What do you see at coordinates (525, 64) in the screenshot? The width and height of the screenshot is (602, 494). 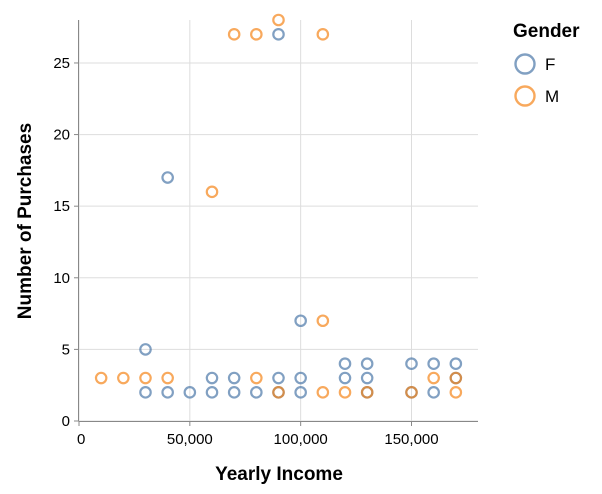 I see `legend-symbol-f` at bounding box center [525, 64].